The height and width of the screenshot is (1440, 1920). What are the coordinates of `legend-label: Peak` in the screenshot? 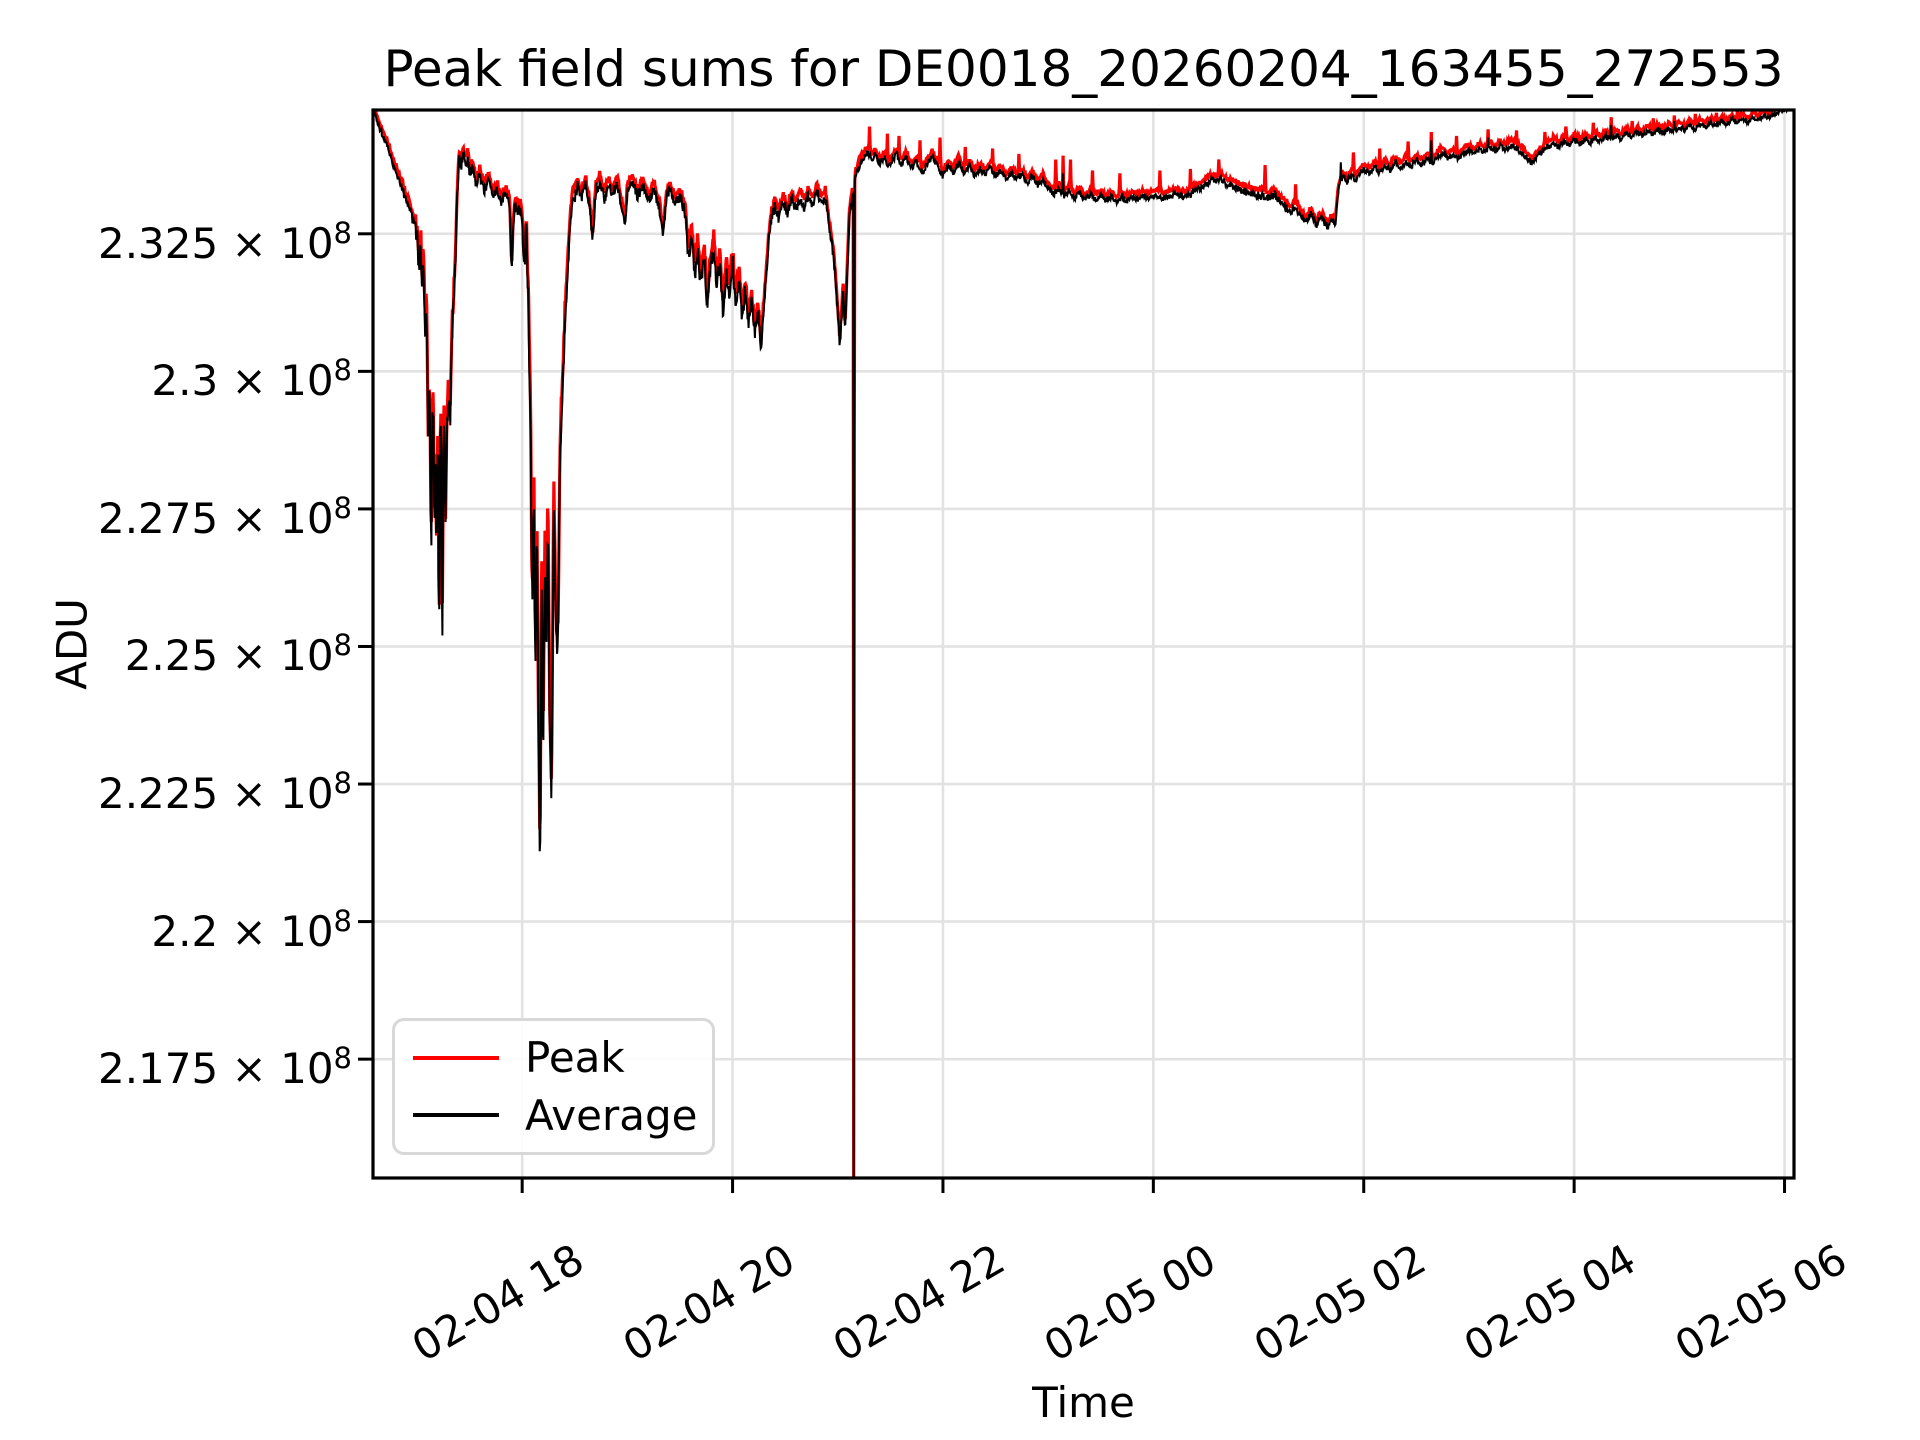 It's located at (575, 1058).